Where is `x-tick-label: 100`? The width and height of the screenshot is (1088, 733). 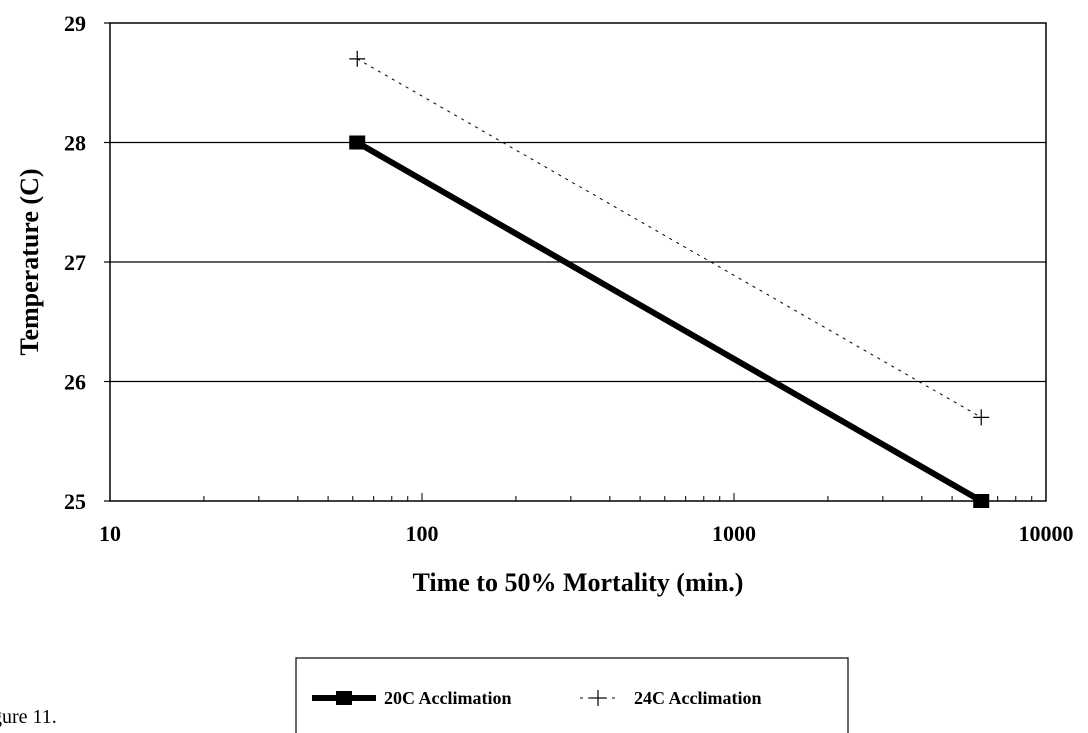 x-tick-label: 100 is located at coordinates (422, 533).